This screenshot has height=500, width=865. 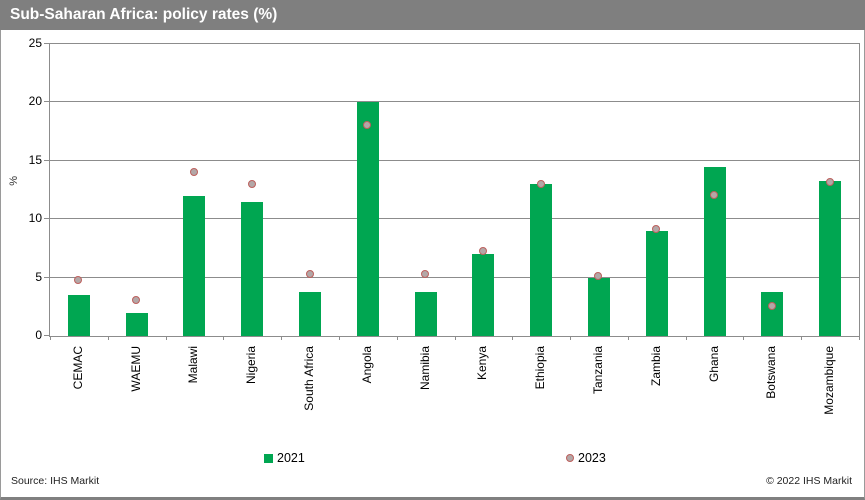 What do you see at coordinates (35, 43) in the screenshot?
I see `y-tick-label: 25` at bounding box center [35, 43].